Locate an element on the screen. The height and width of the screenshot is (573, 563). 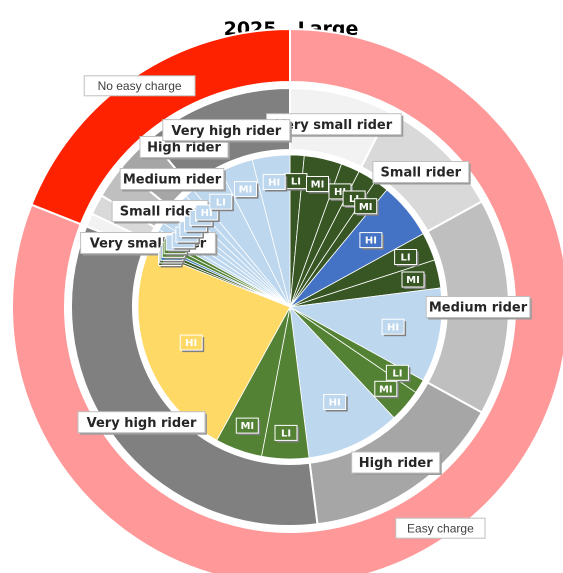
rider-label-9-very-high-rider: Very high rider is located at coordinates (227, 131).